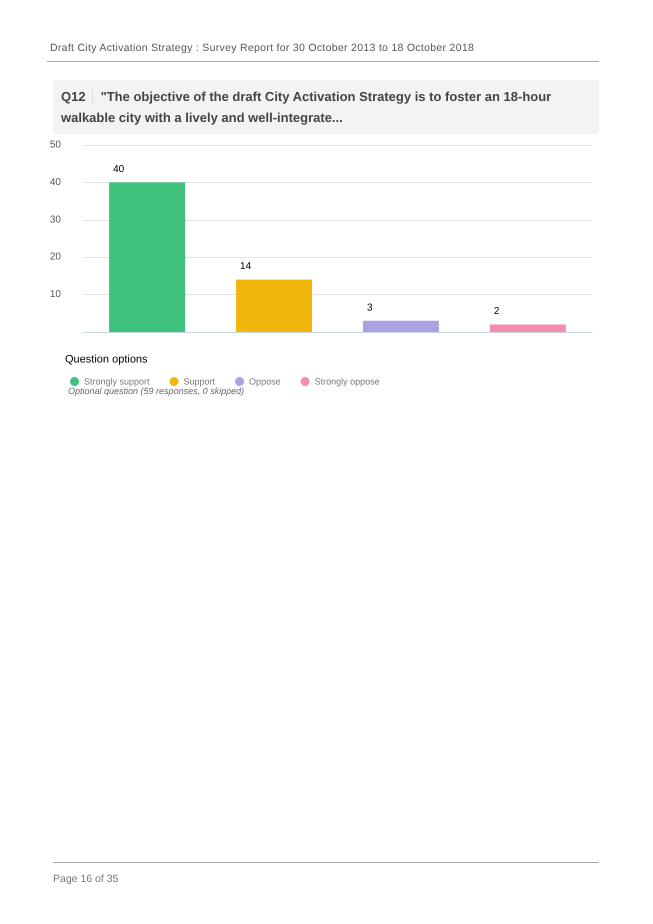 This screenshot has height=924, width=653. I want to click on legend-label: Strongly support, so click(117, 381).